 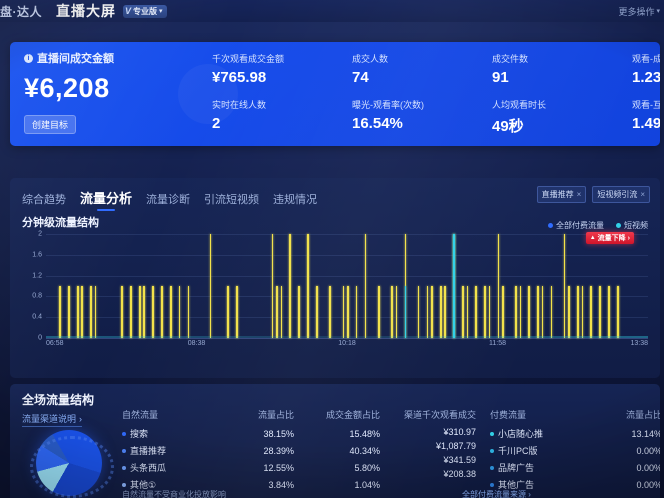 I want to click on table-row: 千川PC版 0.00% 0.00%, so click(x=575, y=450).